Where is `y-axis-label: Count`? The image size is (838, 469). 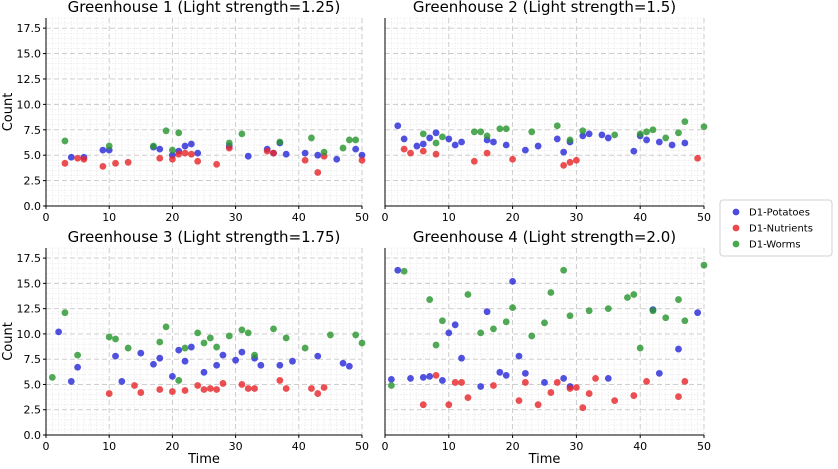 y-axis-label: Count is located at coordinates (8, 112).